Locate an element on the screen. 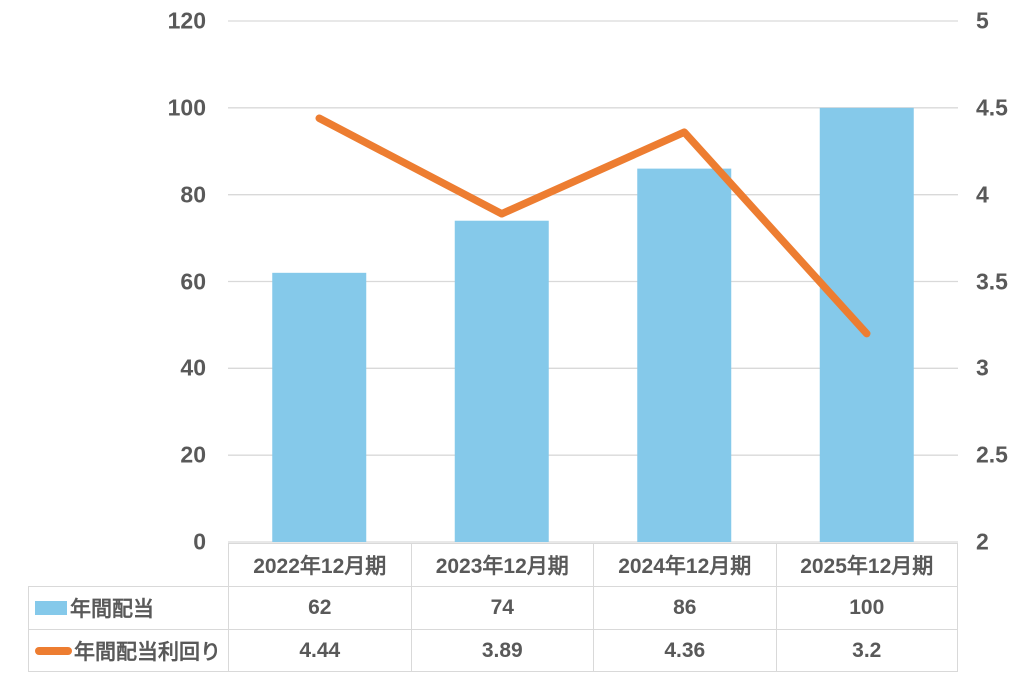  table-column-header: 2024年12月期 is located at coordinates (684, 564).